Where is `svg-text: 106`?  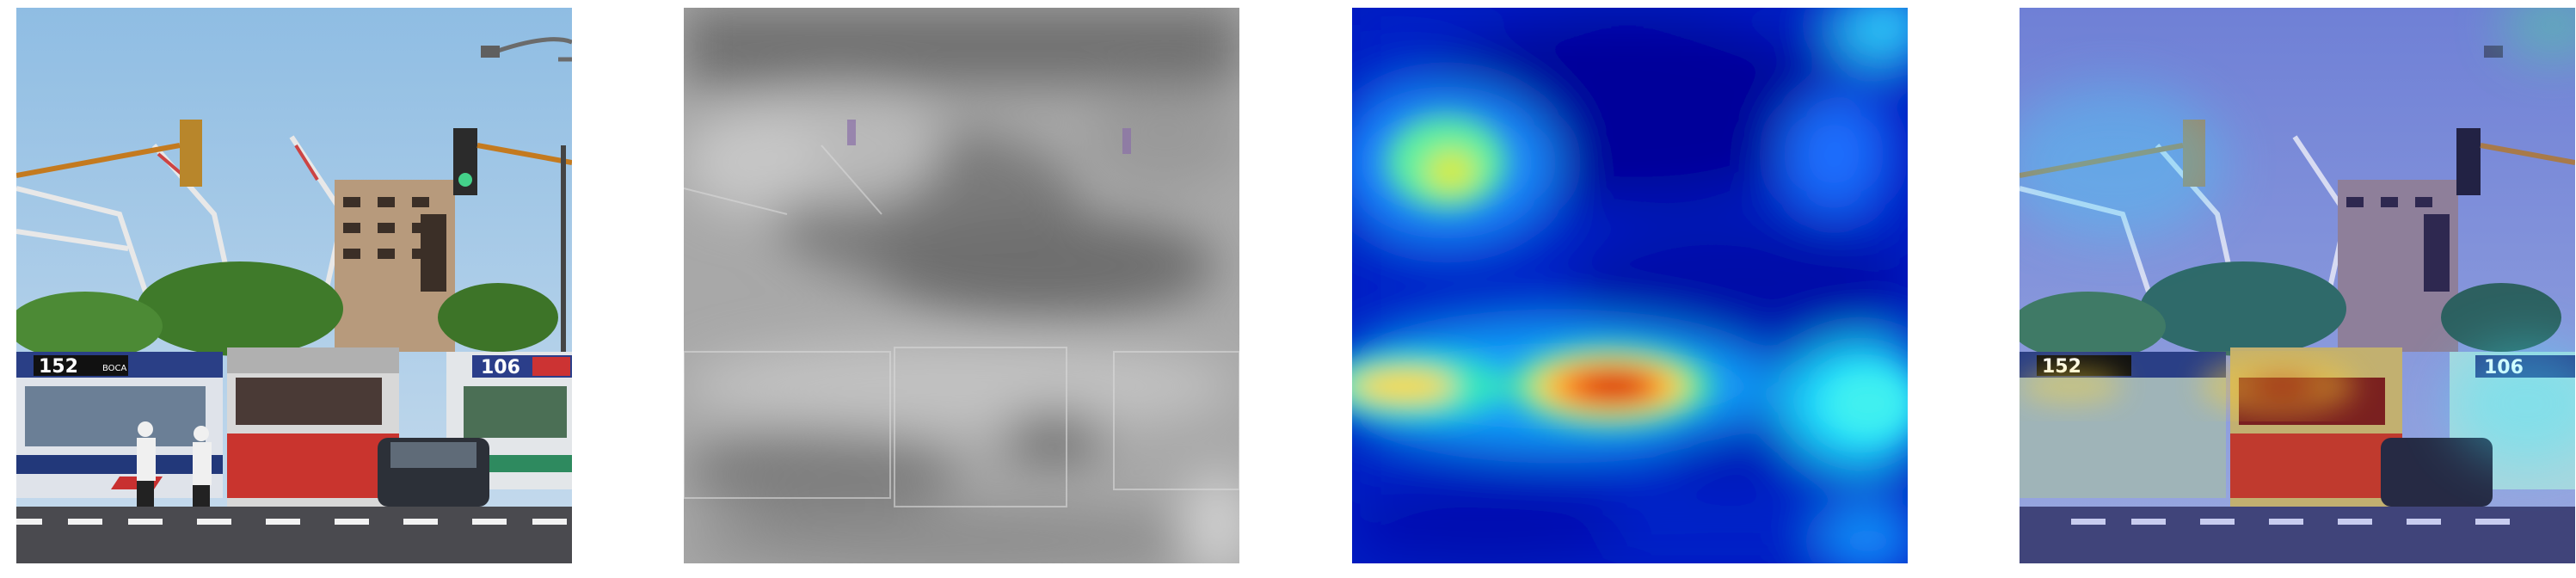 svg-text: 106 is located at coordinates (501, 368).